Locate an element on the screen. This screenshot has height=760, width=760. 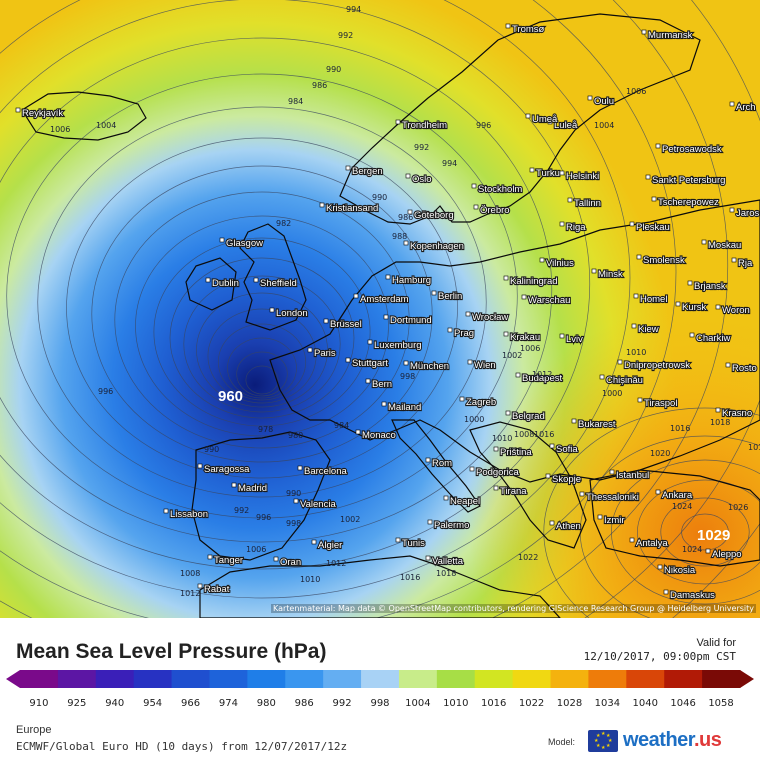
city-label: Prag is located at coordinates (464, 333).